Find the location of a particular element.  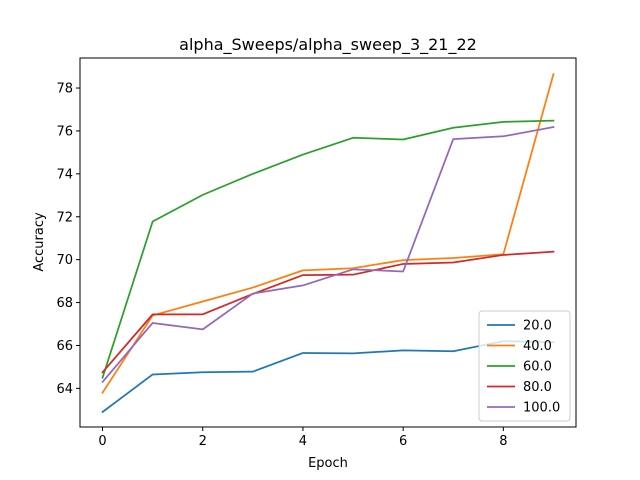

x-tick-label: 0 is located at coordinates (102, 441).